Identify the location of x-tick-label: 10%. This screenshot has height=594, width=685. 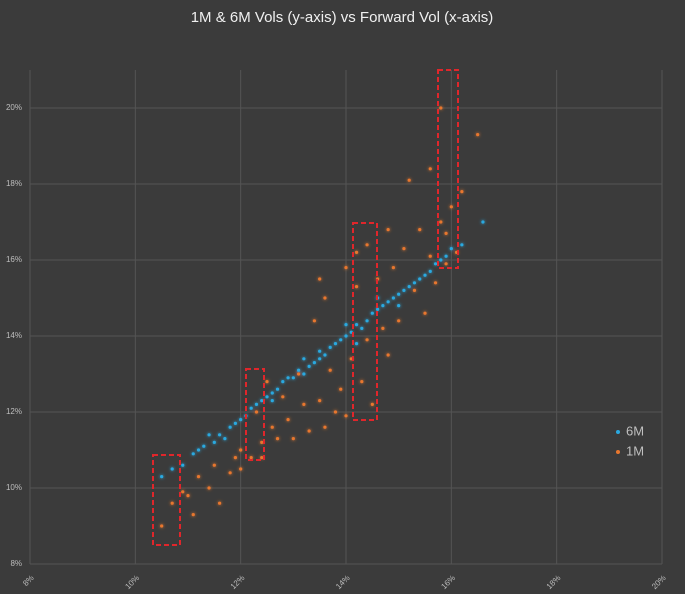
(132, 582).